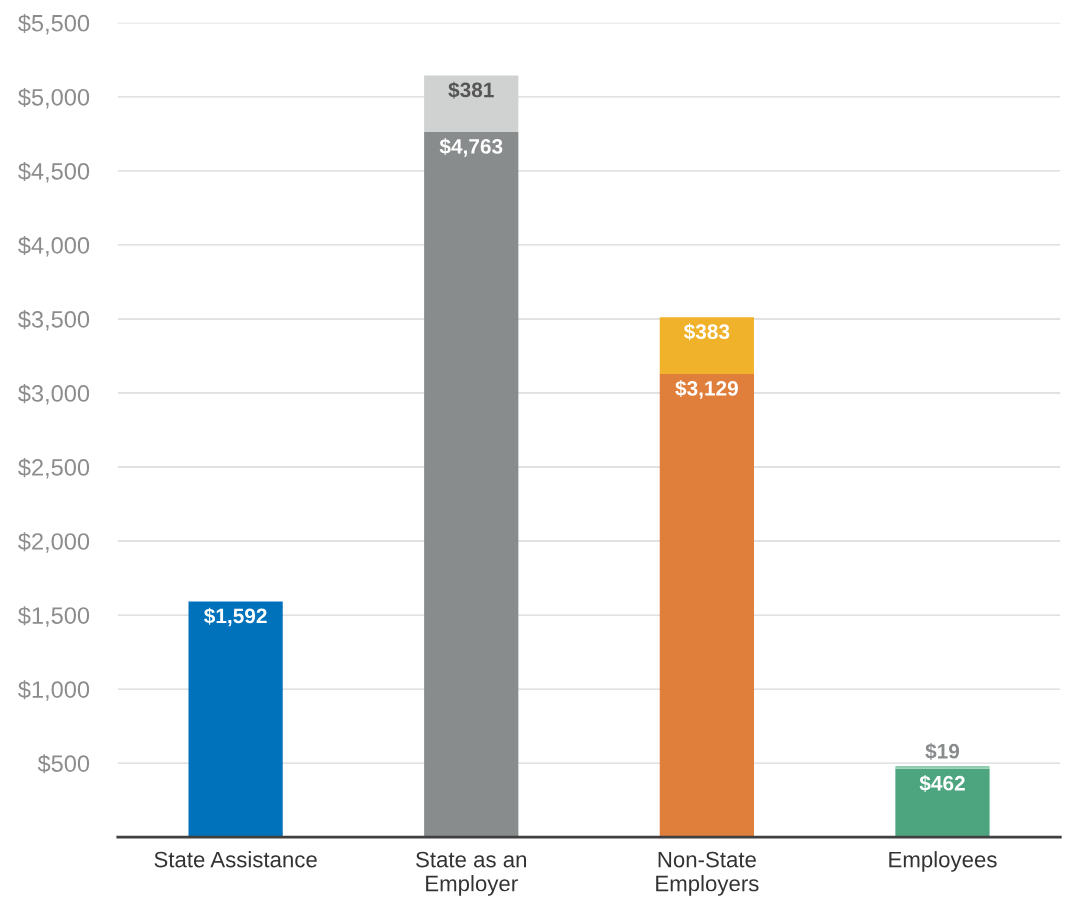 This screenshot has width=1071, height=912. I want to click on x-tick-label: Employees, so click(943, 861).